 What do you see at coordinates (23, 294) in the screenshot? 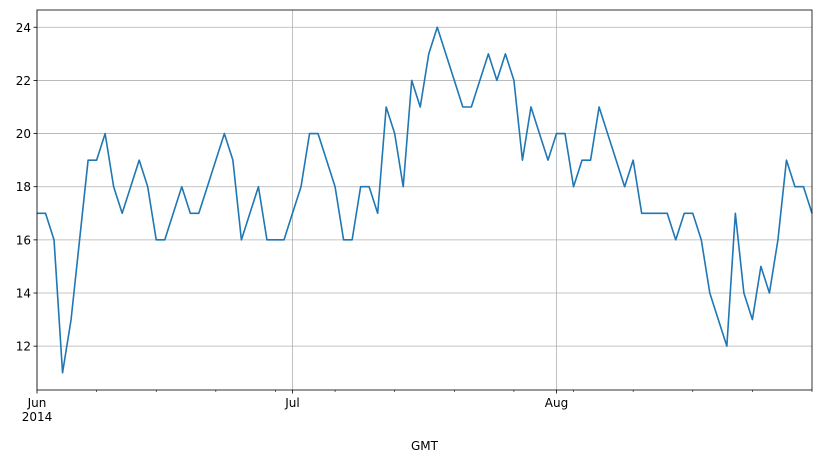
I see `y-tick-label: 14` at bounding box center [23, 294].